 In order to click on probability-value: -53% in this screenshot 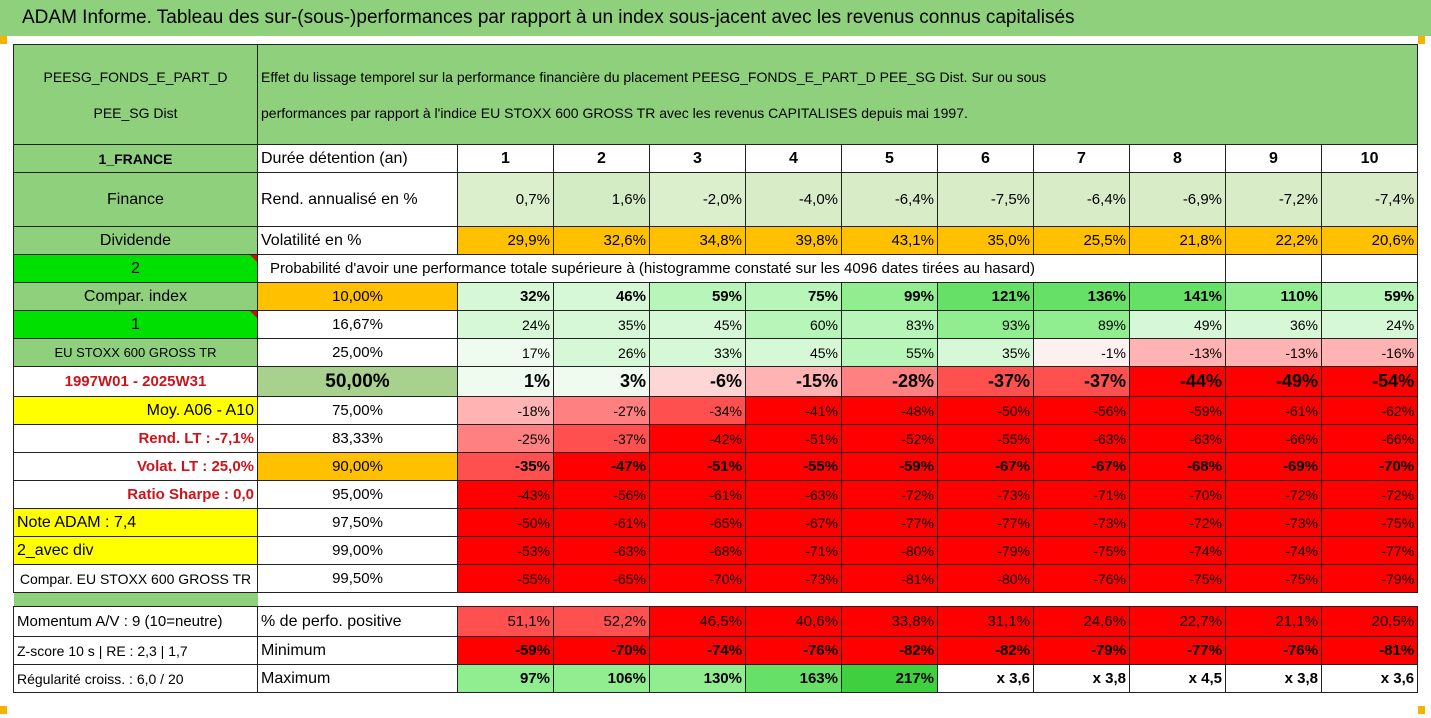, I will do `click(505, 550)`.